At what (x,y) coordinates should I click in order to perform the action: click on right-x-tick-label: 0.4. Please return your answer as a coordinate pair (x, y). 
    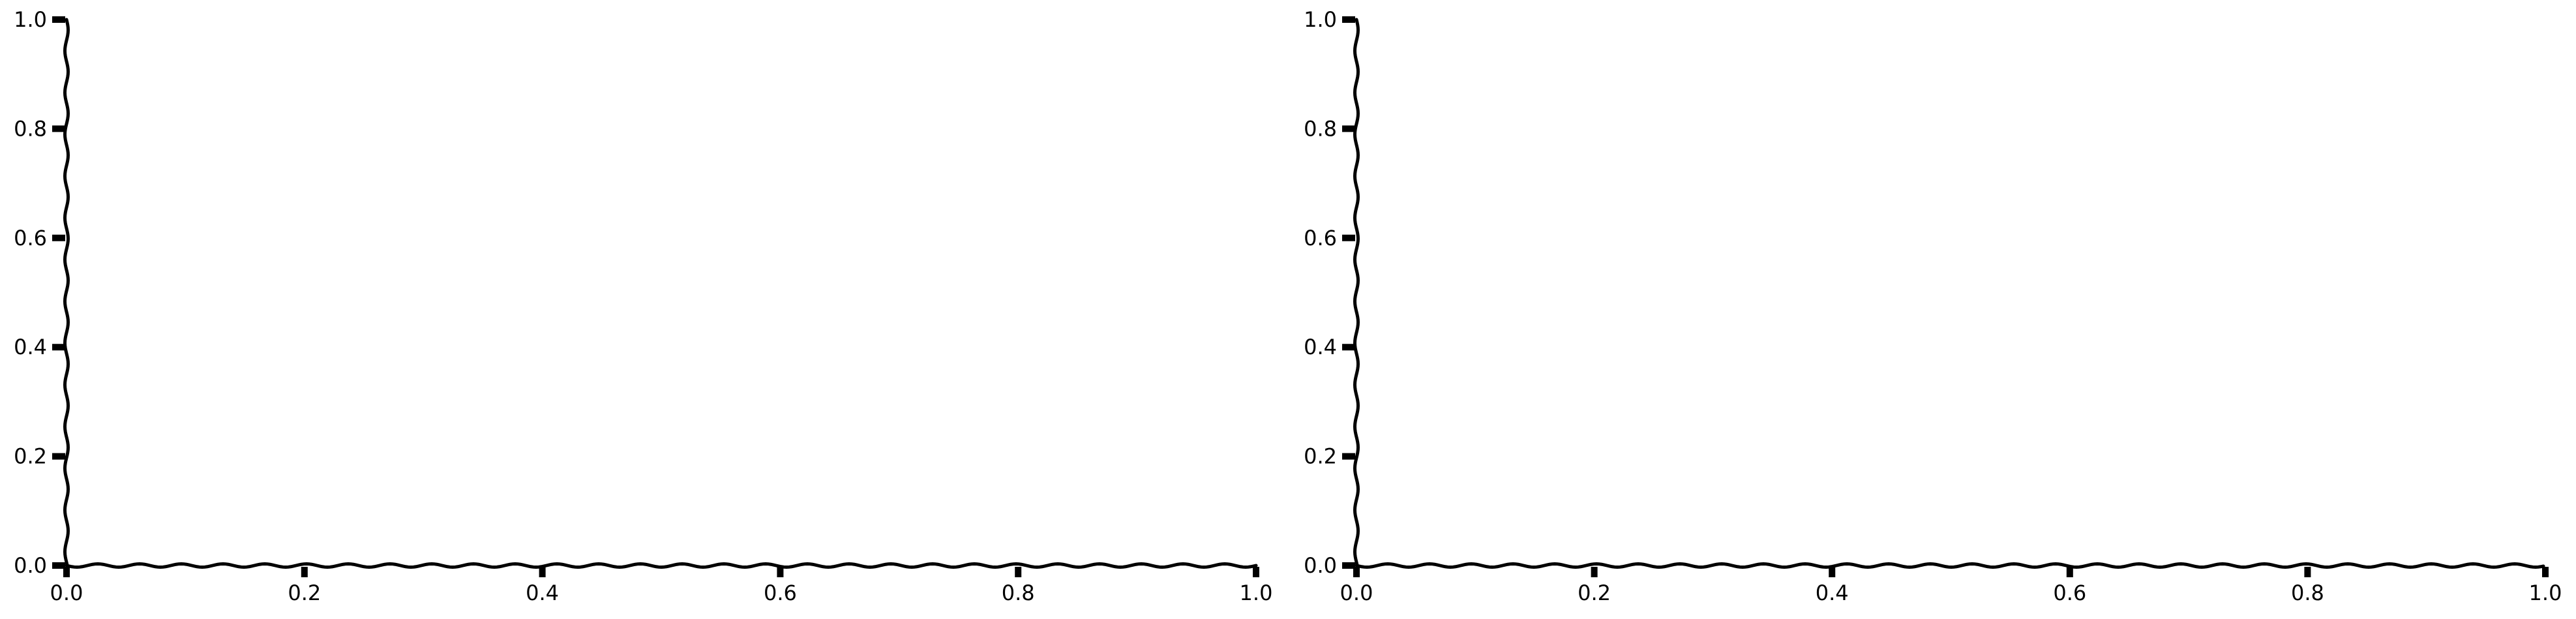
    Looking at the image, I should click on (1832, 593).